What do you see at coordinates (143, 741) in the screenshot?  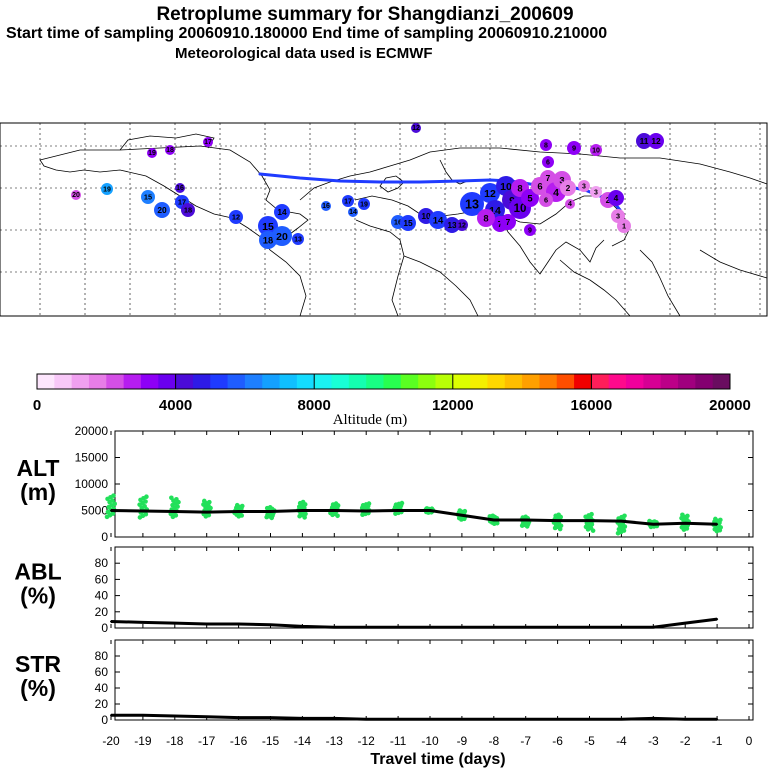 I see `x-tick-label: -19` at bounding box center [143, 741].